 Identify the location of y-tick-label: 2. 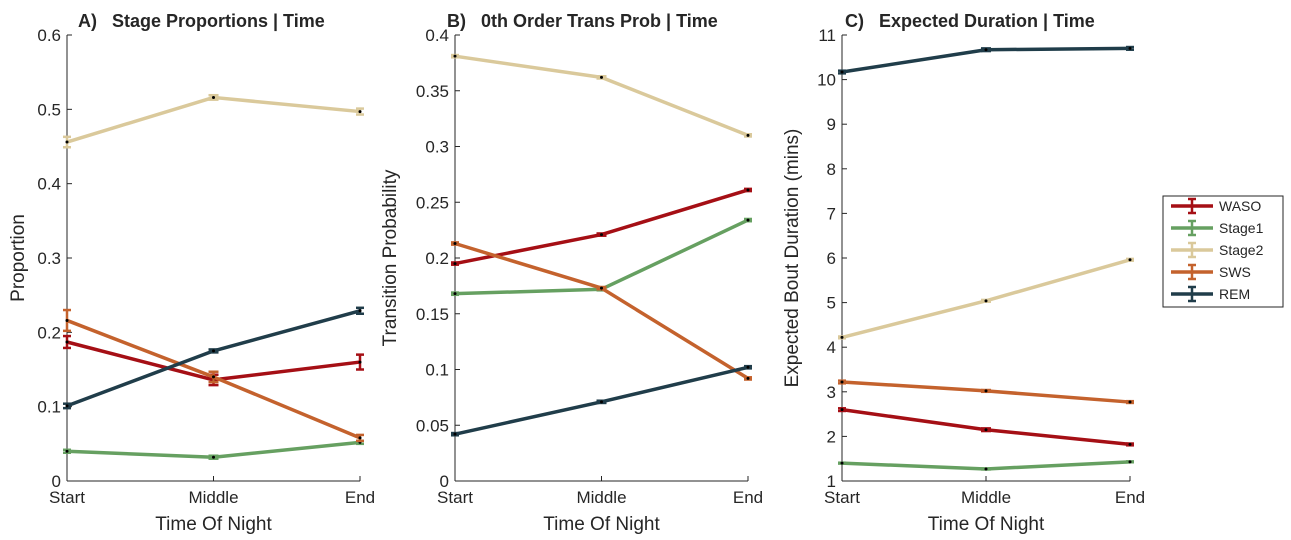
(831, 436).